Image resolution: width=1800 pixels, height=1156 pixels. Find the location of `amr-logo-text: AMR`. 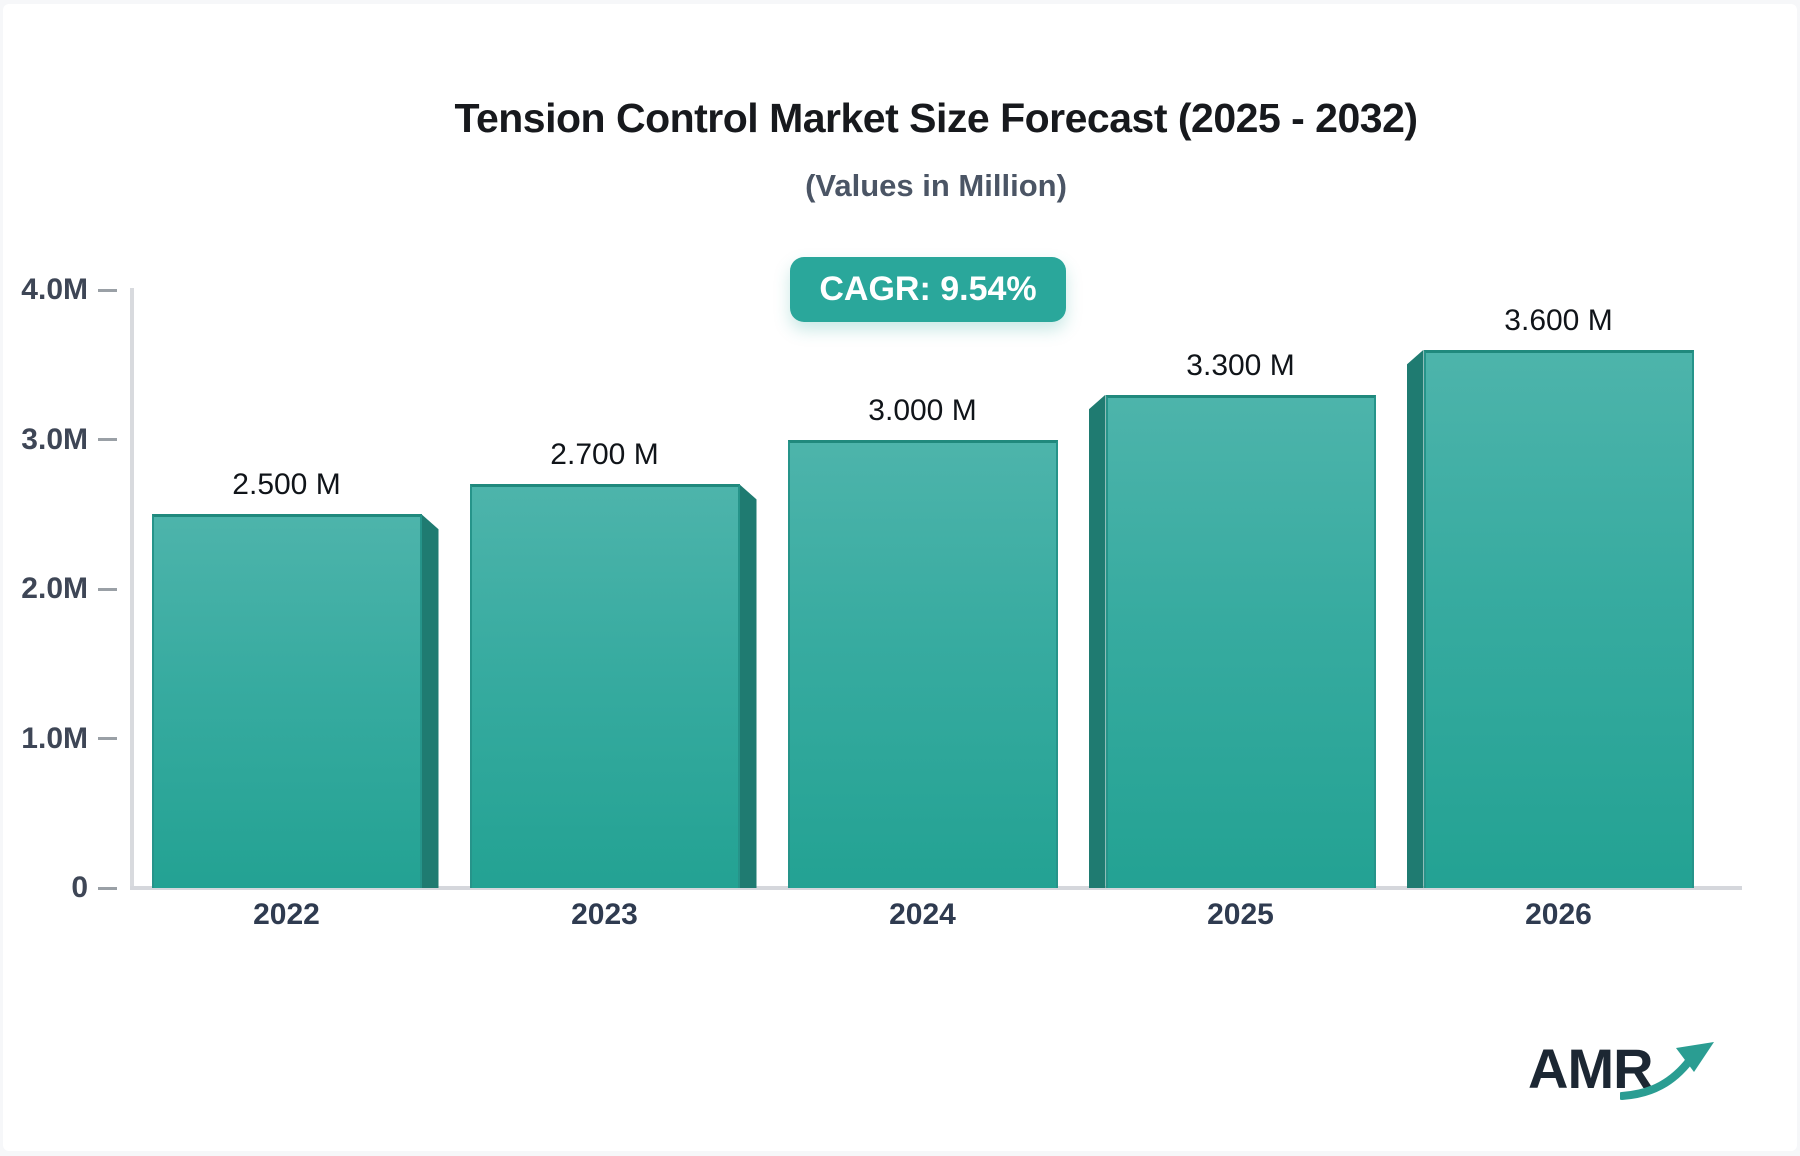

amr-logo-text: AMR is located at coordinates (1591, 1068).